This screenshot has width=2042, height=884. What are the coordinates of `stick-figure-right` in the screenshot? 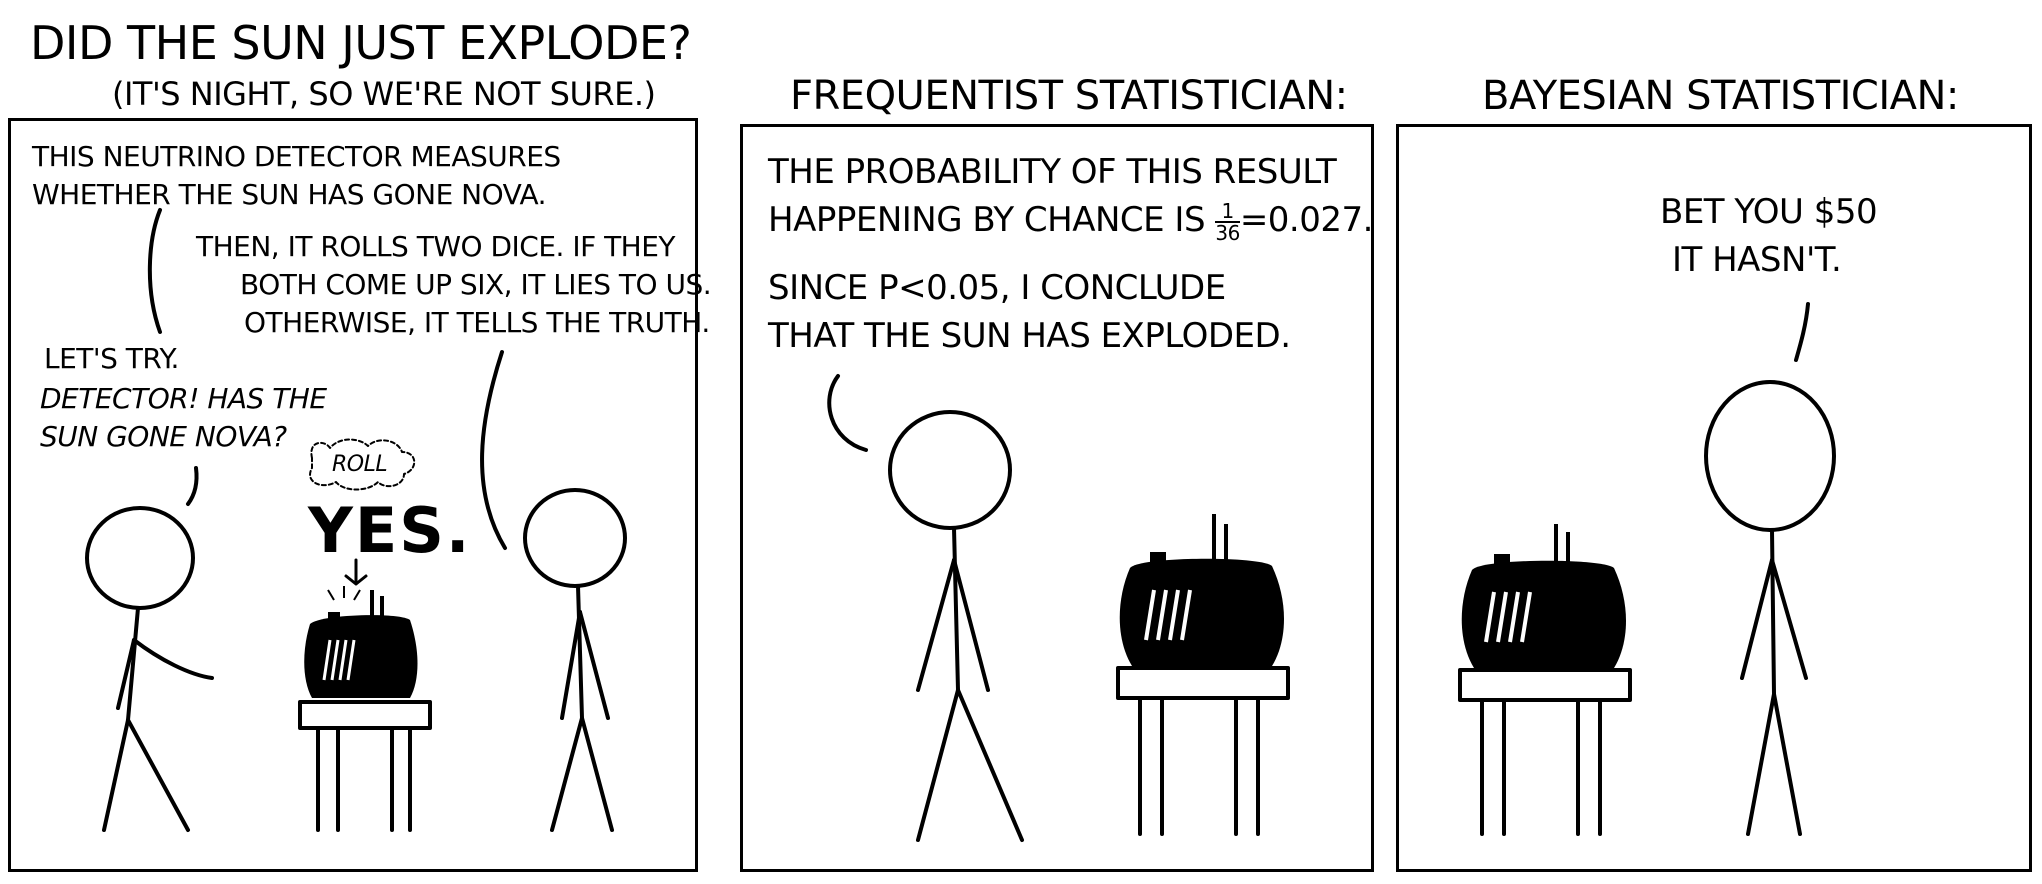 It's located at (575, 660).